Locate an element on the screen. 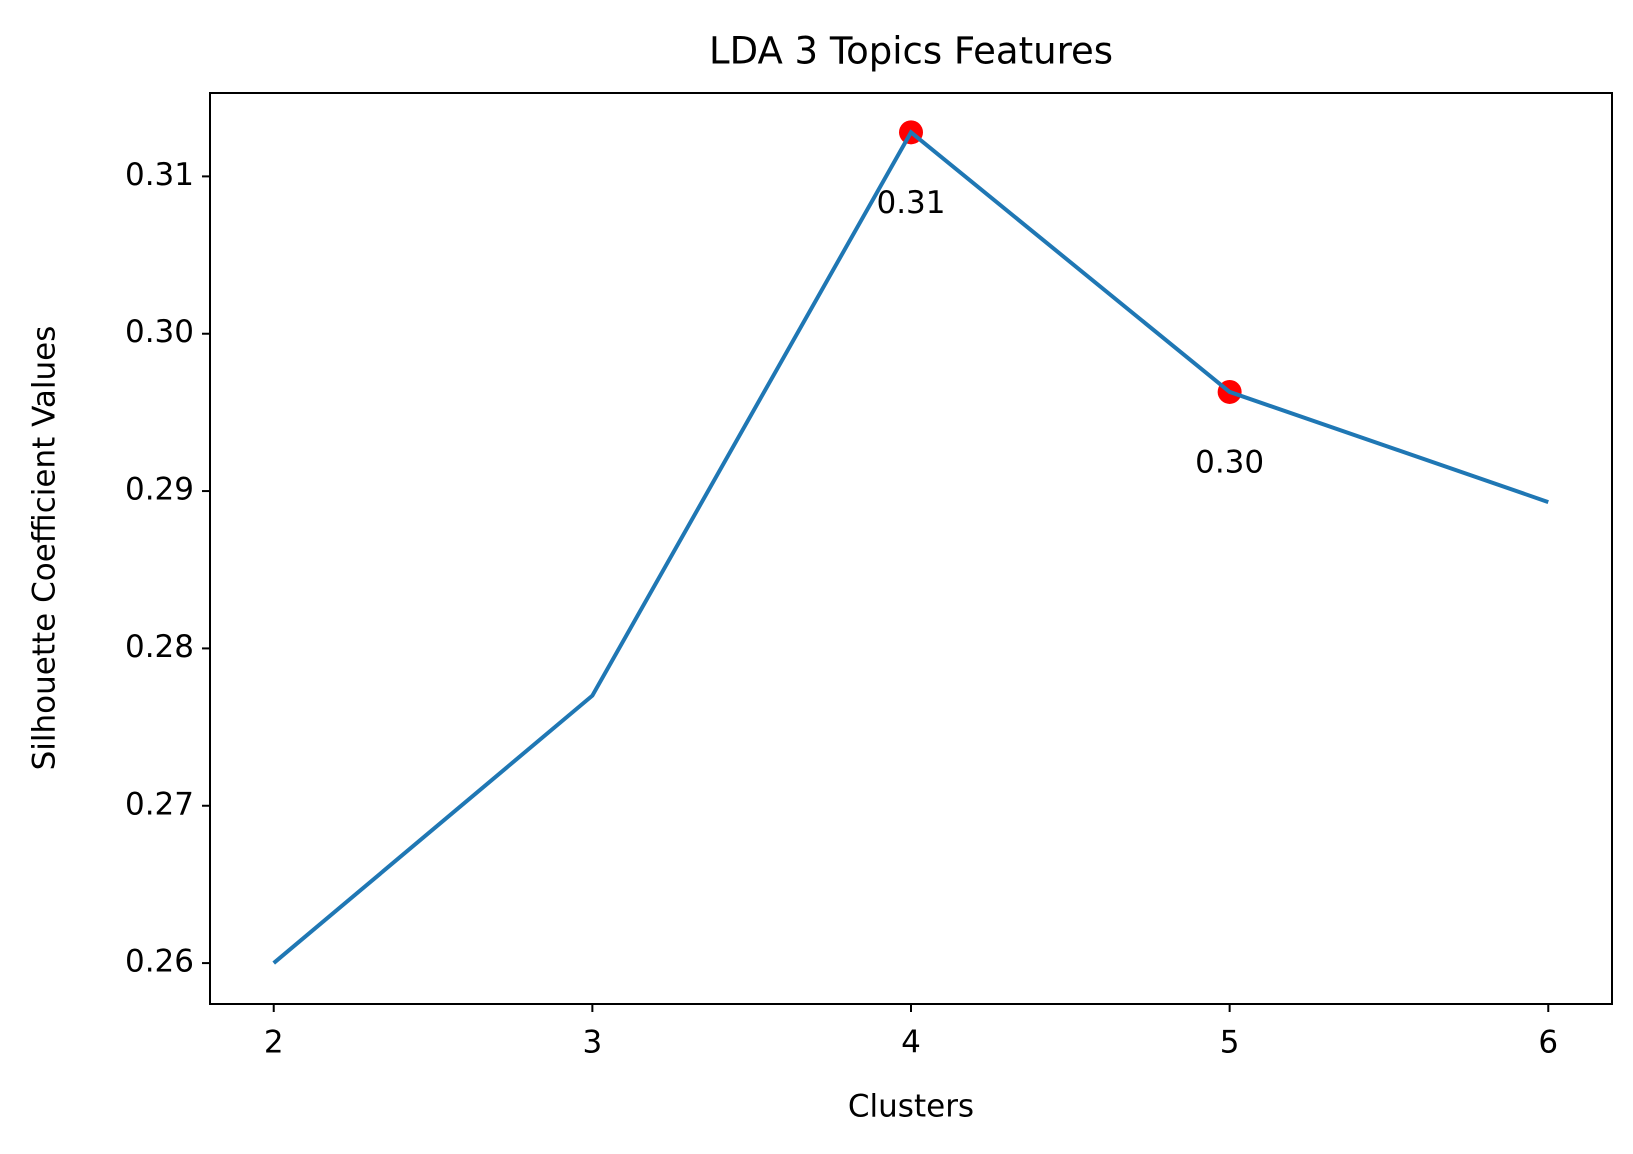 This screenshot has width=1633, height=1154. x-tick-label: 5 is located at coordinates (1230, 1043).